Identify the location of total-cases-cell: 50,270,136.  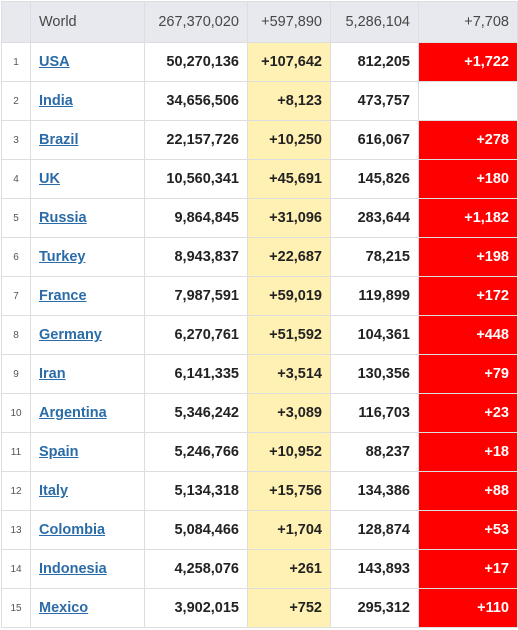
(196, 62).